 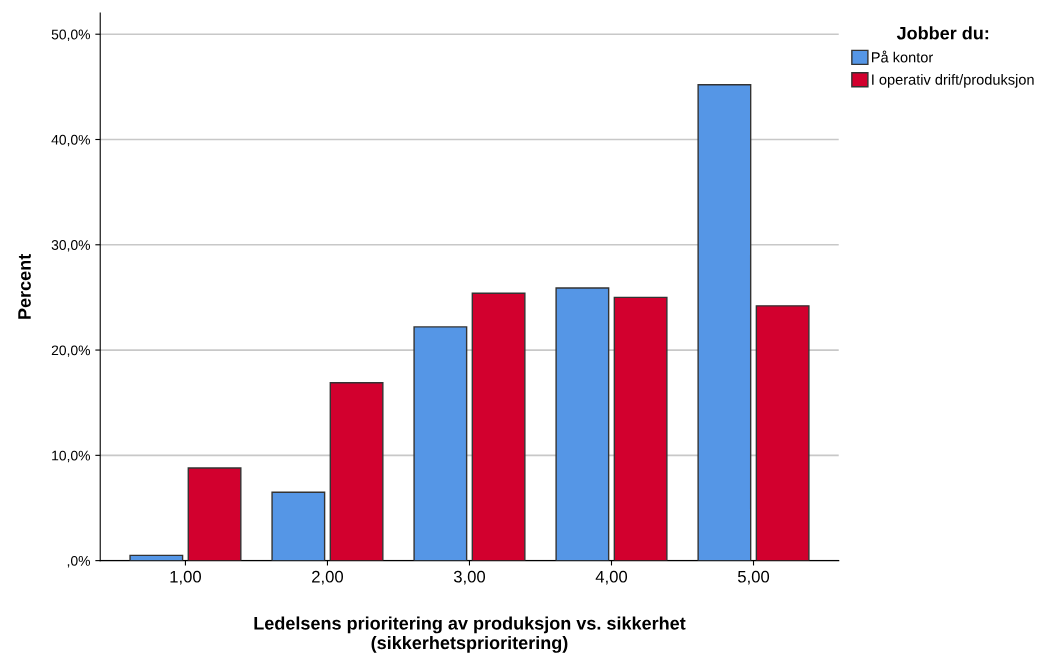 I want to click on legend-title: Jobber du:, so click(x=942, y=33).